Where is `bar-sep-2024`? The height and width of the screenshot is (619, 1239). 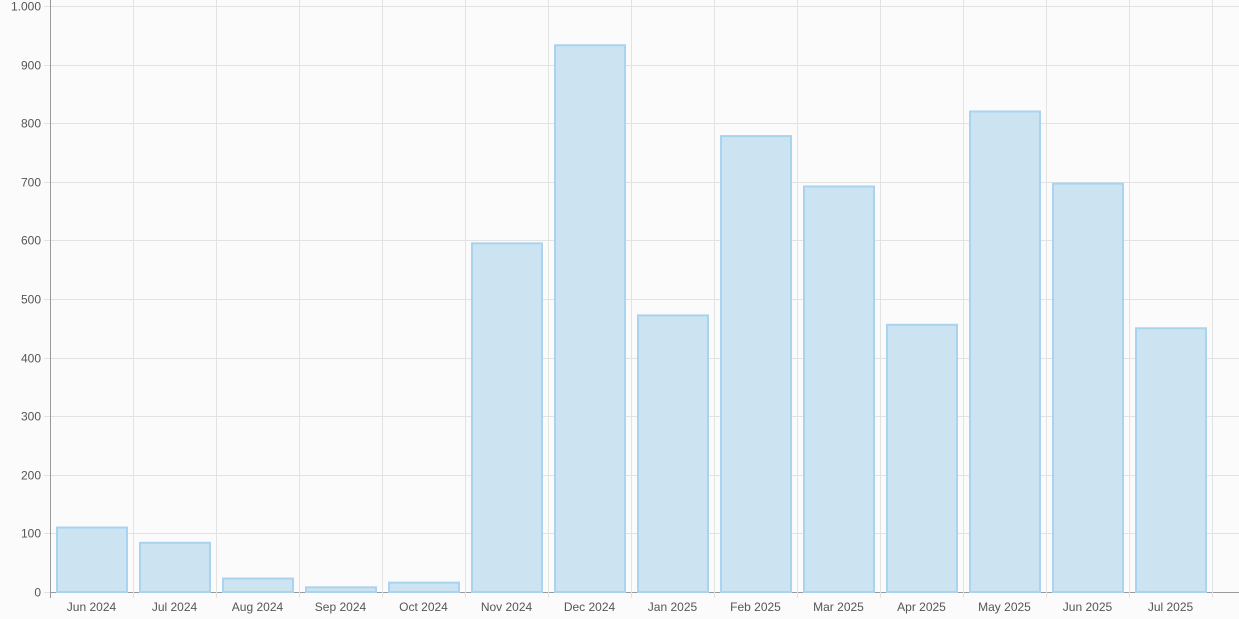
bar-sep-2024 is located at coordinates (341, 590).